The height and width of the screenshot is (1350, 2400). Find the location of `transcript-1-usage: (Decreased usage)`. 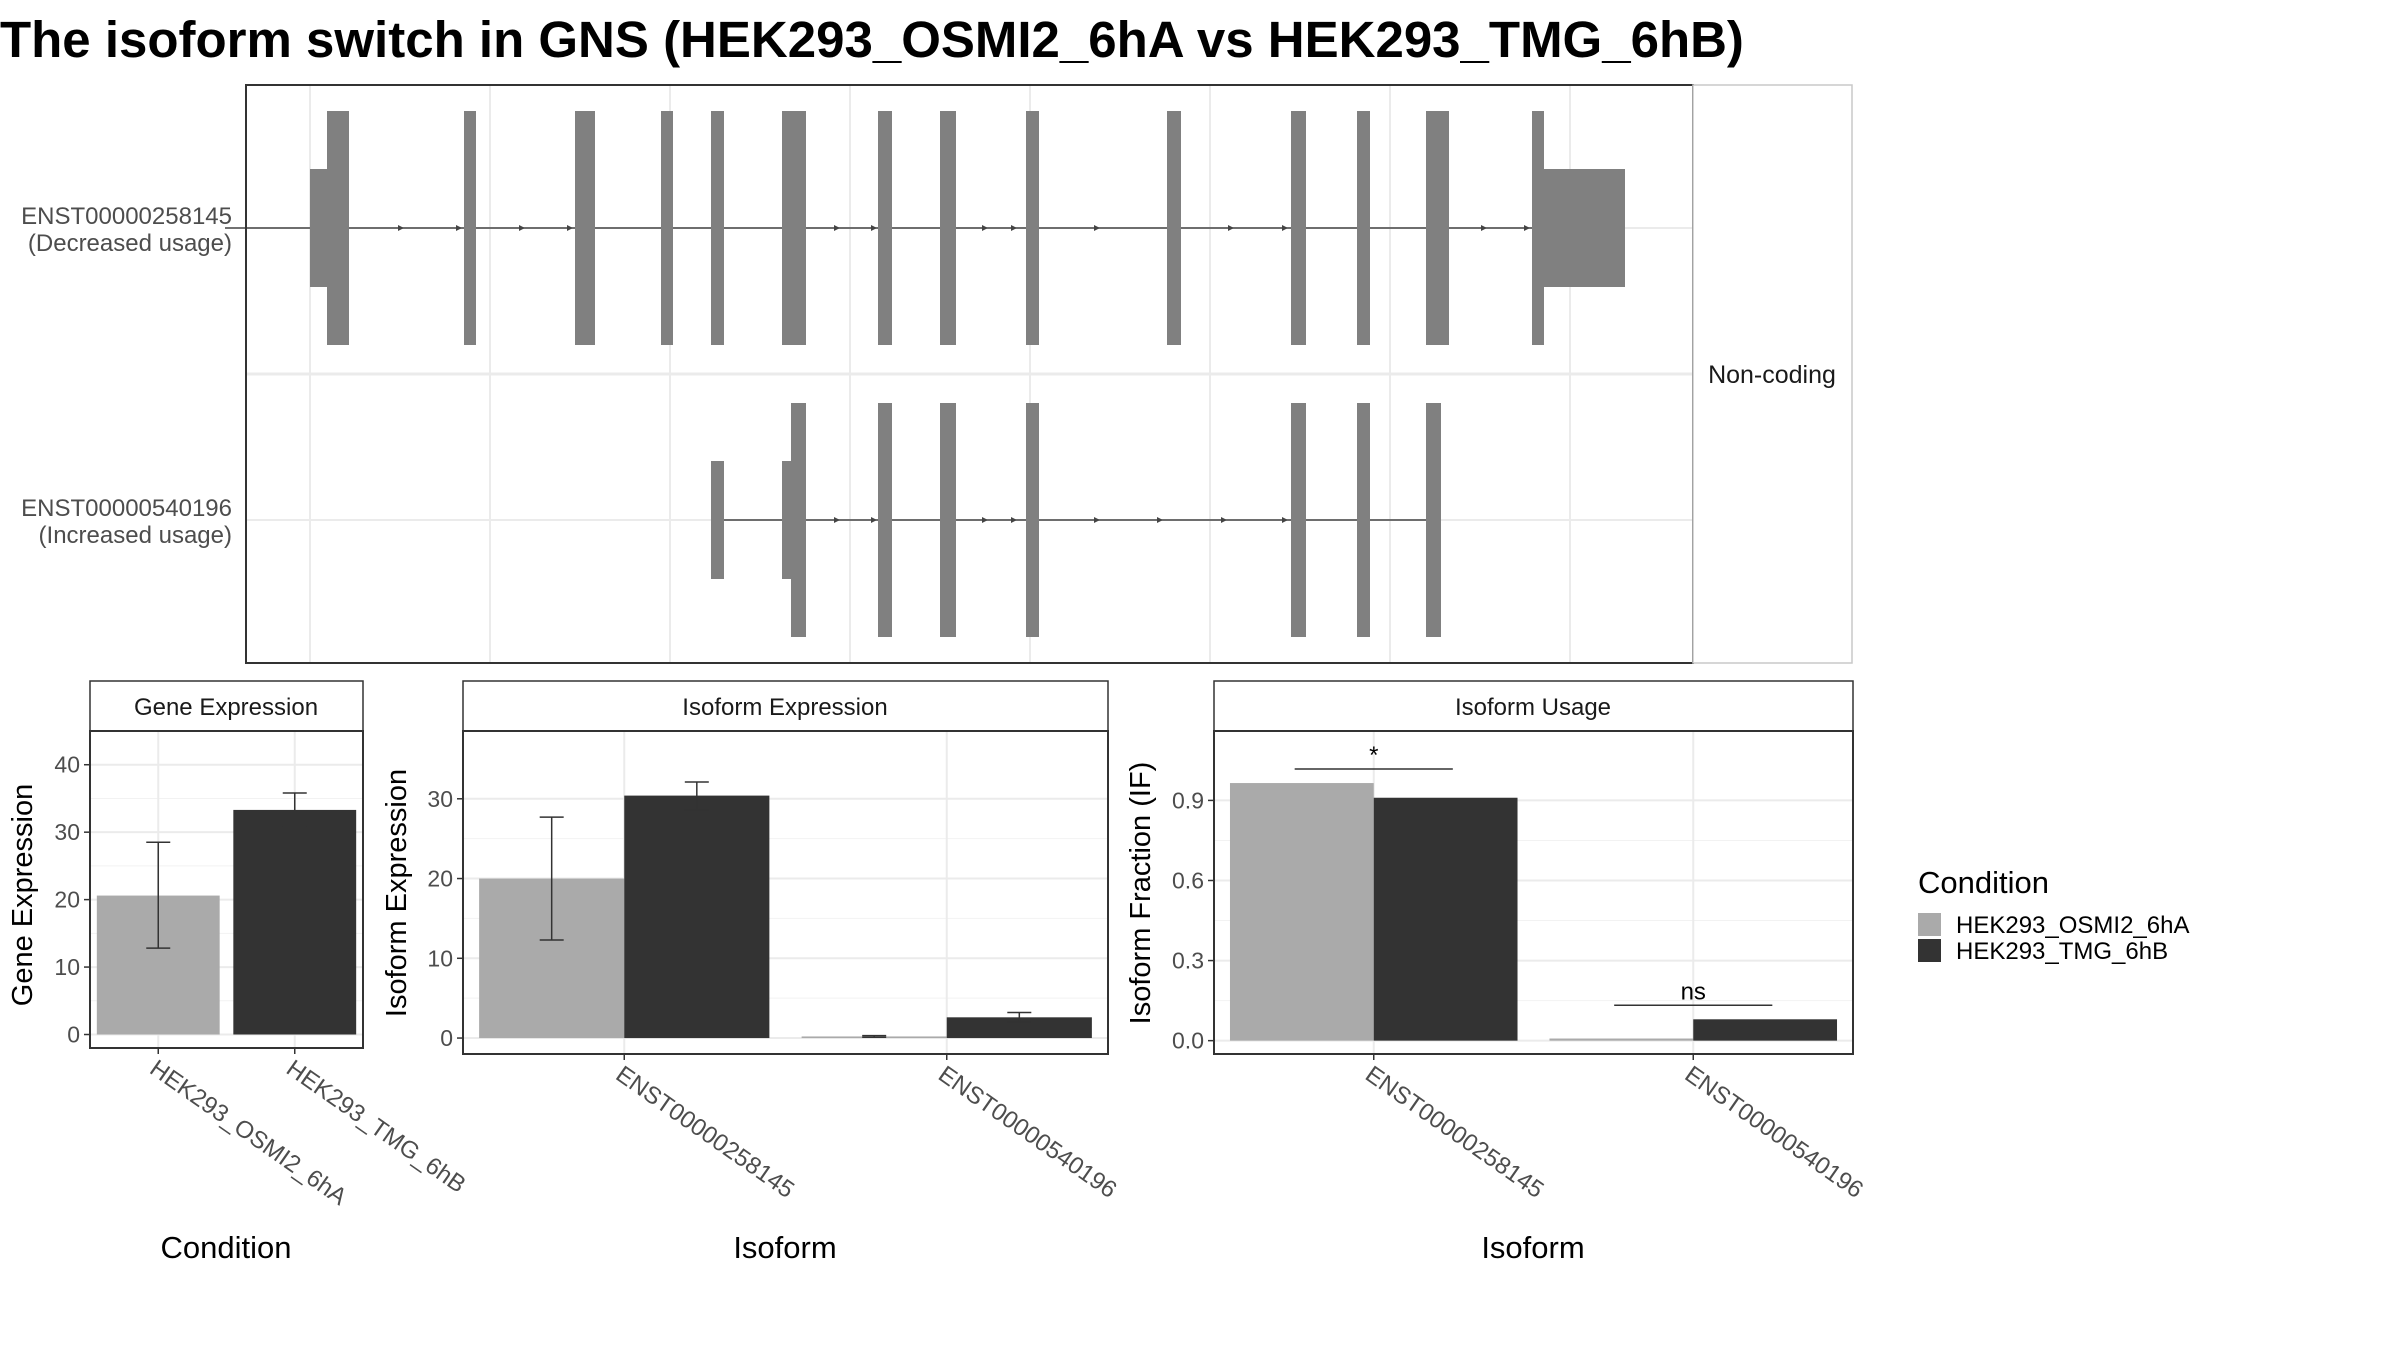

transcript-1-usage: (Decreased usage) is located at coordinates (130, 243).